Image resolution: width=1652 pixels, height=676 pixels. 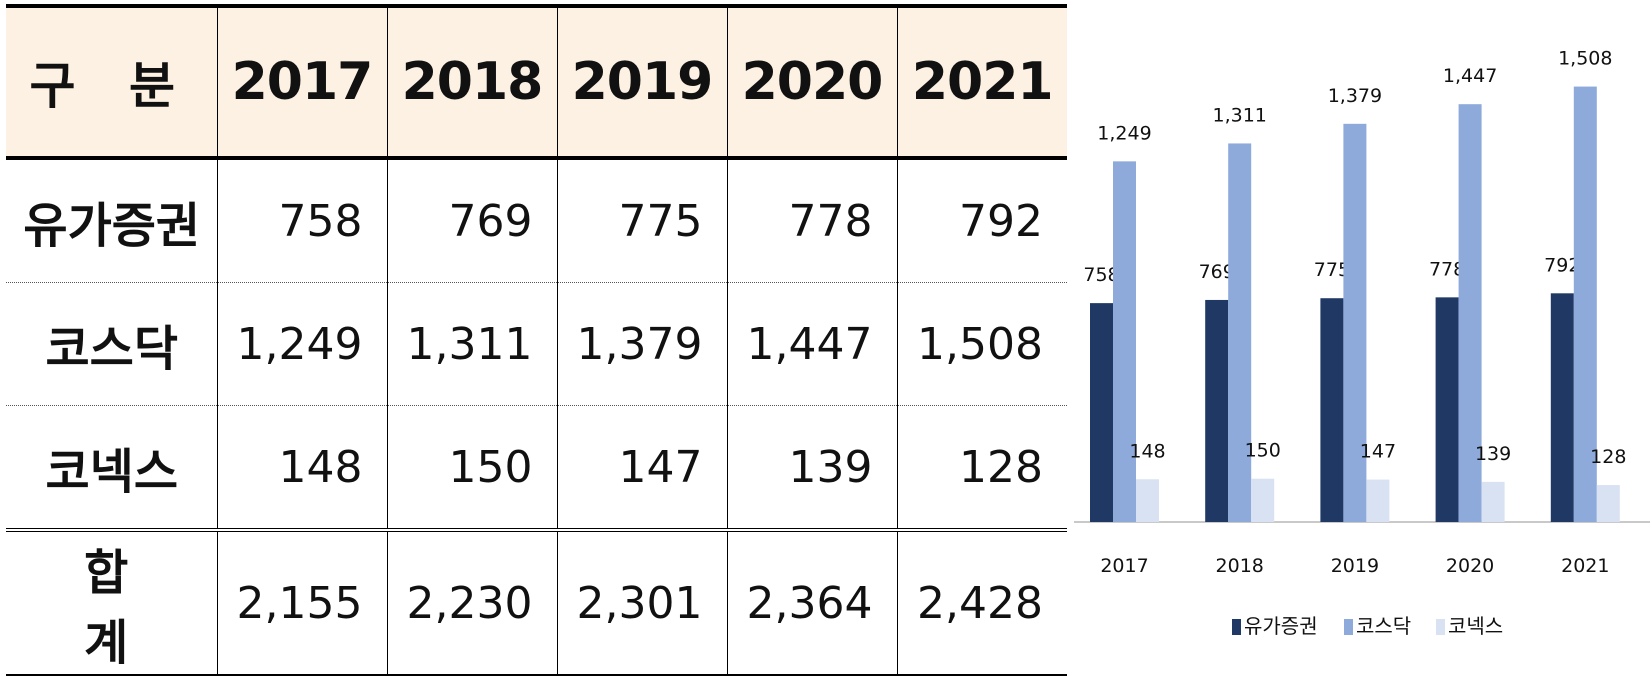 What do you see at coordinates (981, 220) in the screenshot?
I see `table-cell: 792` at bounding box center [981, 220].